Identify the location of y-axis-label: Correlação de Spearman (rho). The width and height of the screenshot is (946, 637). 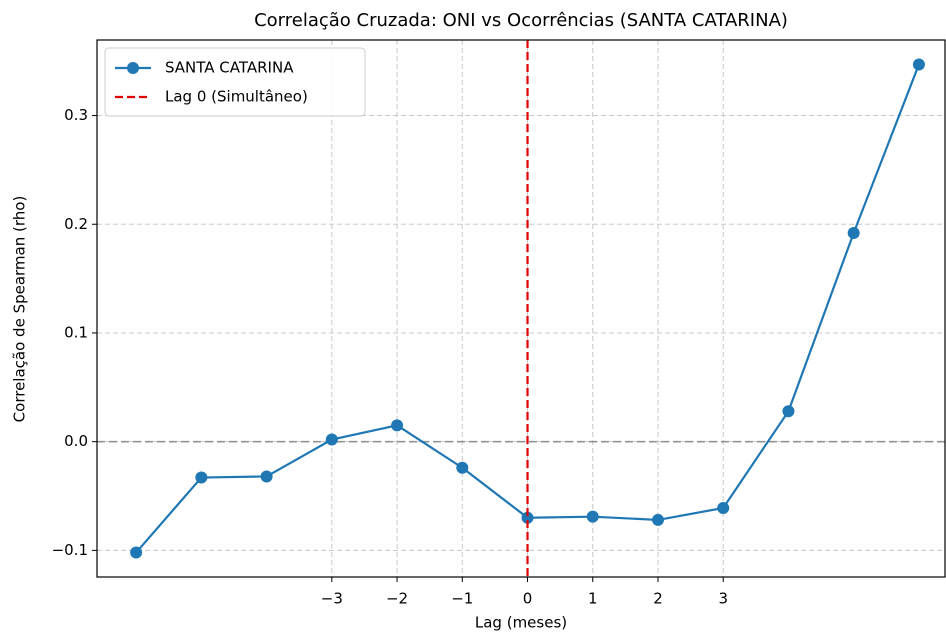
(20, 309).